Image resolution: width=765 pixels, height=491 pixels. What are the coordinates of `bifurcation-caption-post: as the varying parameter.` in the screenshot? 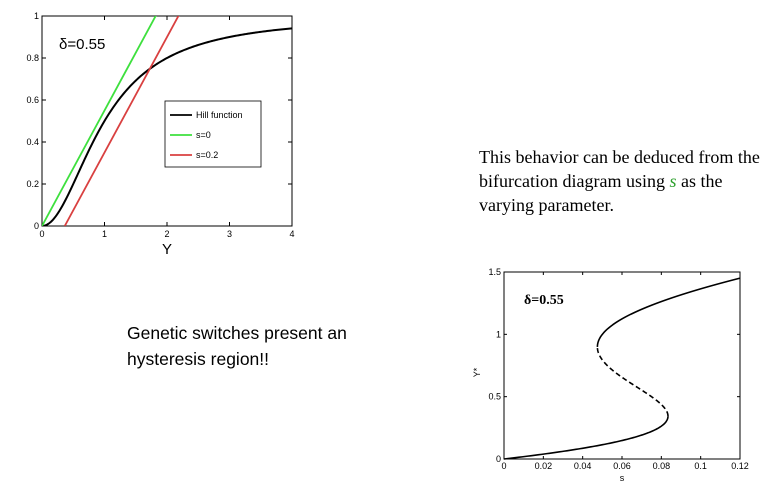 It's located at (601, 193).